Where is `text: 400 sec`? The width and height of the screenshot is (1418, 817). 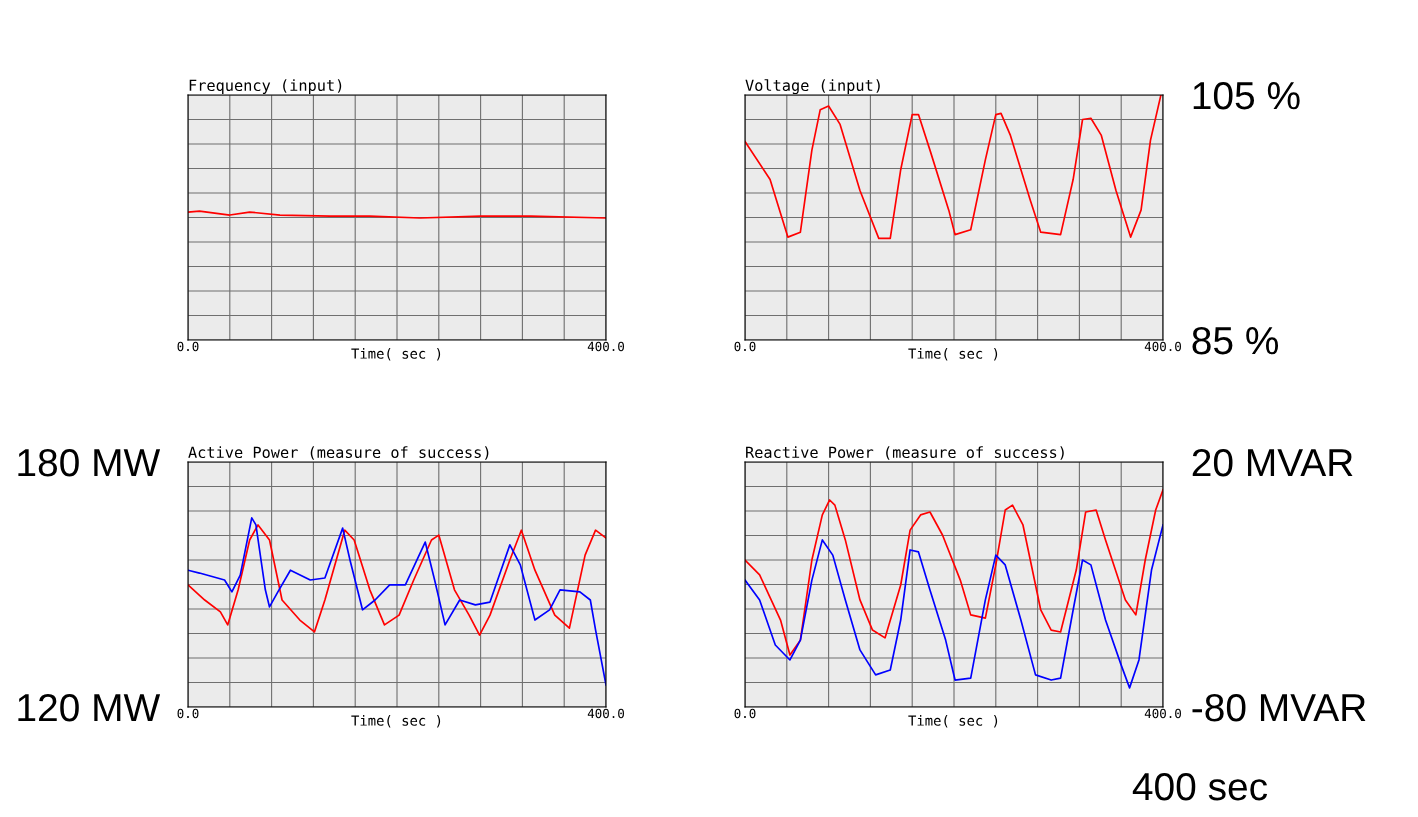 text: 400 sec is located at coordinates (1200, 786).